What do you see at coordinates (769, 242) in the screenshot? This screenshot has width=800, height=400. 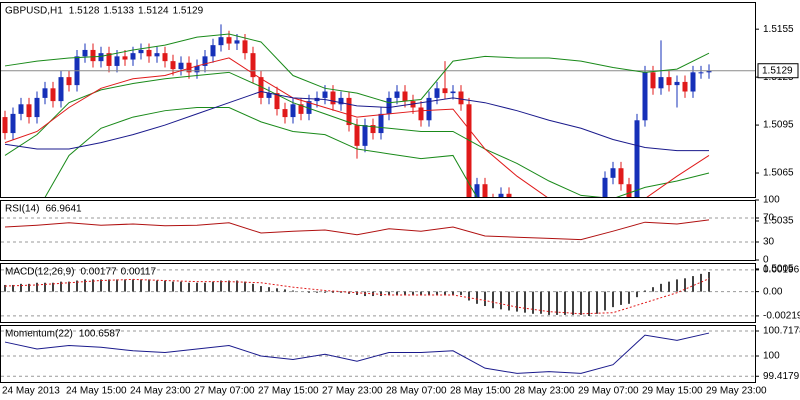 I see `y-tick-label: 30` at bounding box center [769, 242].